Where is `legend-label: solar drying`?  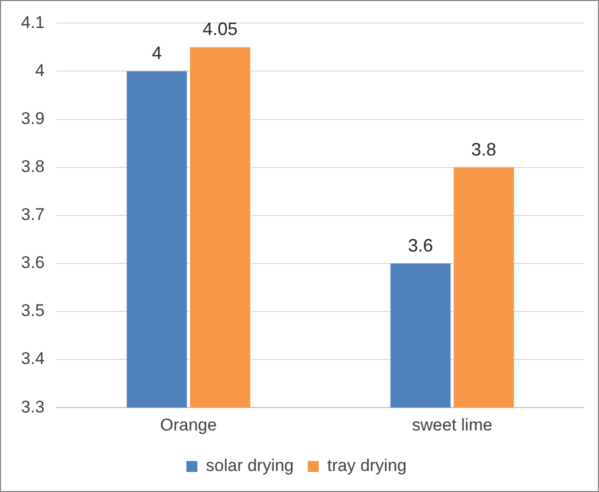
legend-label: solar drying is located at coordinates (250, 466).